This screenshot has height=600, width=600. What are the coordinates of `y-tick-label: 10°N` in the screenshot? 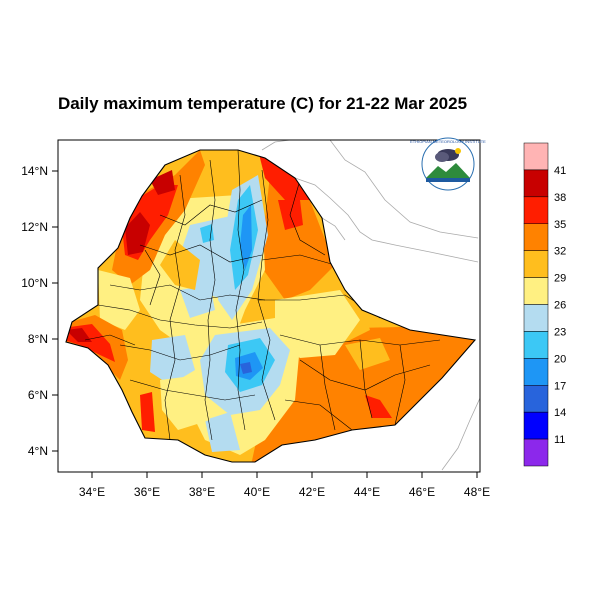 It's located at (34, 283).